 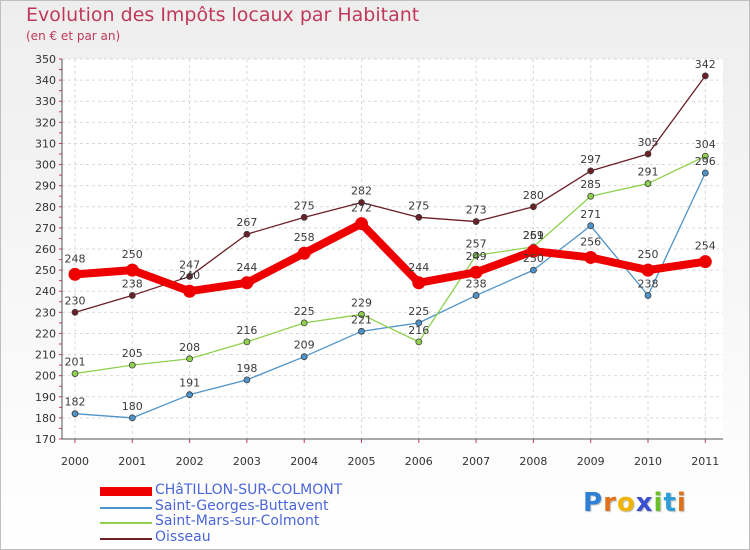 I want to click on data-label-saint-mars-sur-colmont: 257, so click(x=476, y=243).